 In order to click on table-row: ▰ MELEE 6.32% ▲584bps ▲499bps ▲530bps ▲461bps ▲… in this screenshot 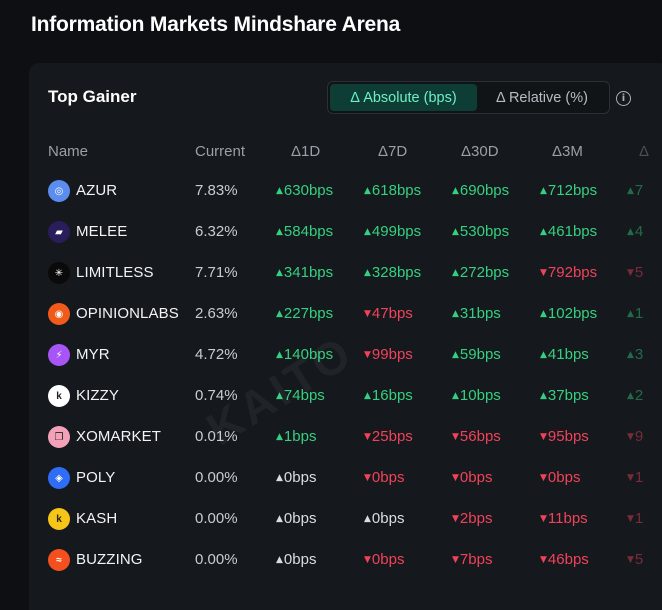, I will do `click(345, 232)`.